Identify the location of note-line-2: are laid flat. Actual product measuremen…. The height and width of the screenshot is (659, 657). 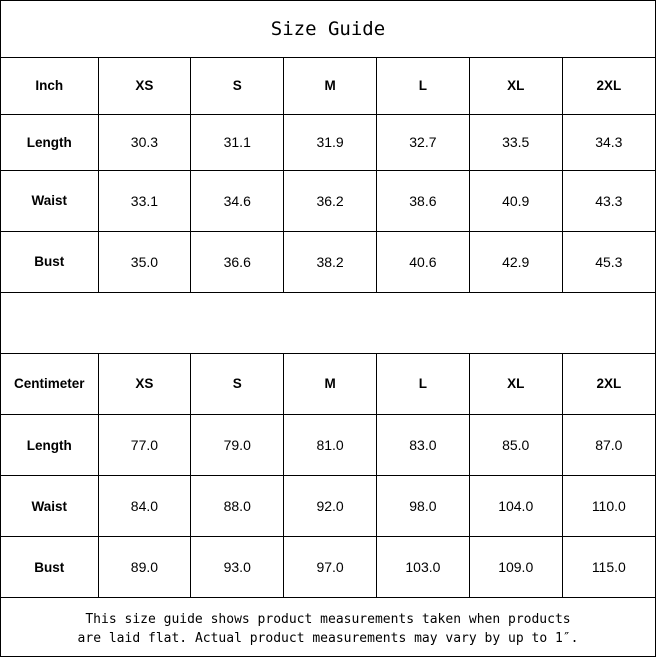
(328, 638).